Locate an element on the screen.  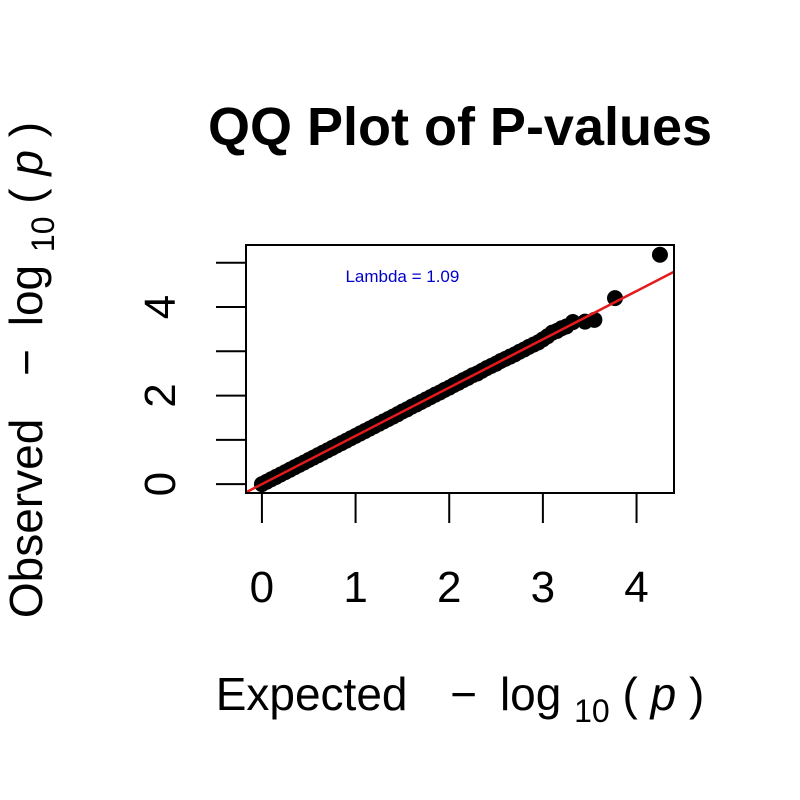
y-axis-label: Observed − log 10 ( p ) is located at coordinates (32, 370).